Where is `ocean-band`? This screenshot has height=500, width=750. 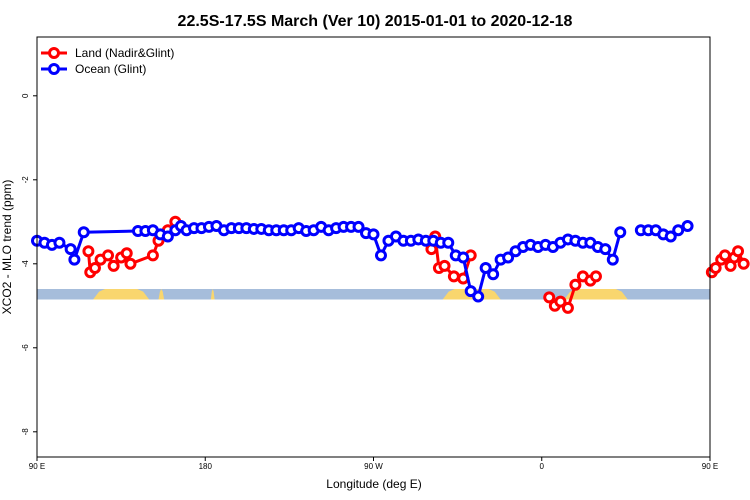 ocean-band is located at coordinates (373, 294).